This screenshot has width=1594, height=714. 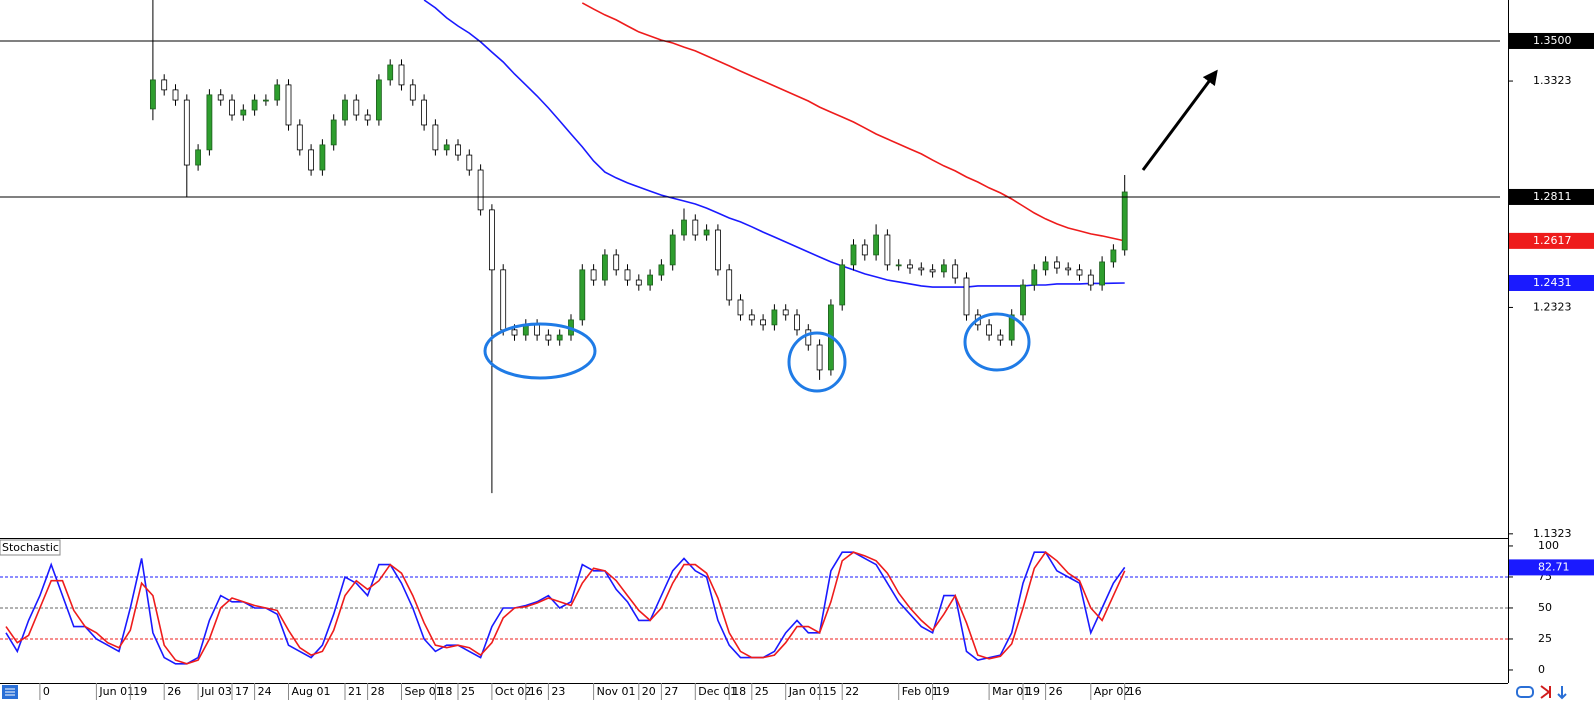 What do you see at coordinates (762, 691) in the screenshot?
I see `x-tick-label: 25` at bounding box center [762, 691].